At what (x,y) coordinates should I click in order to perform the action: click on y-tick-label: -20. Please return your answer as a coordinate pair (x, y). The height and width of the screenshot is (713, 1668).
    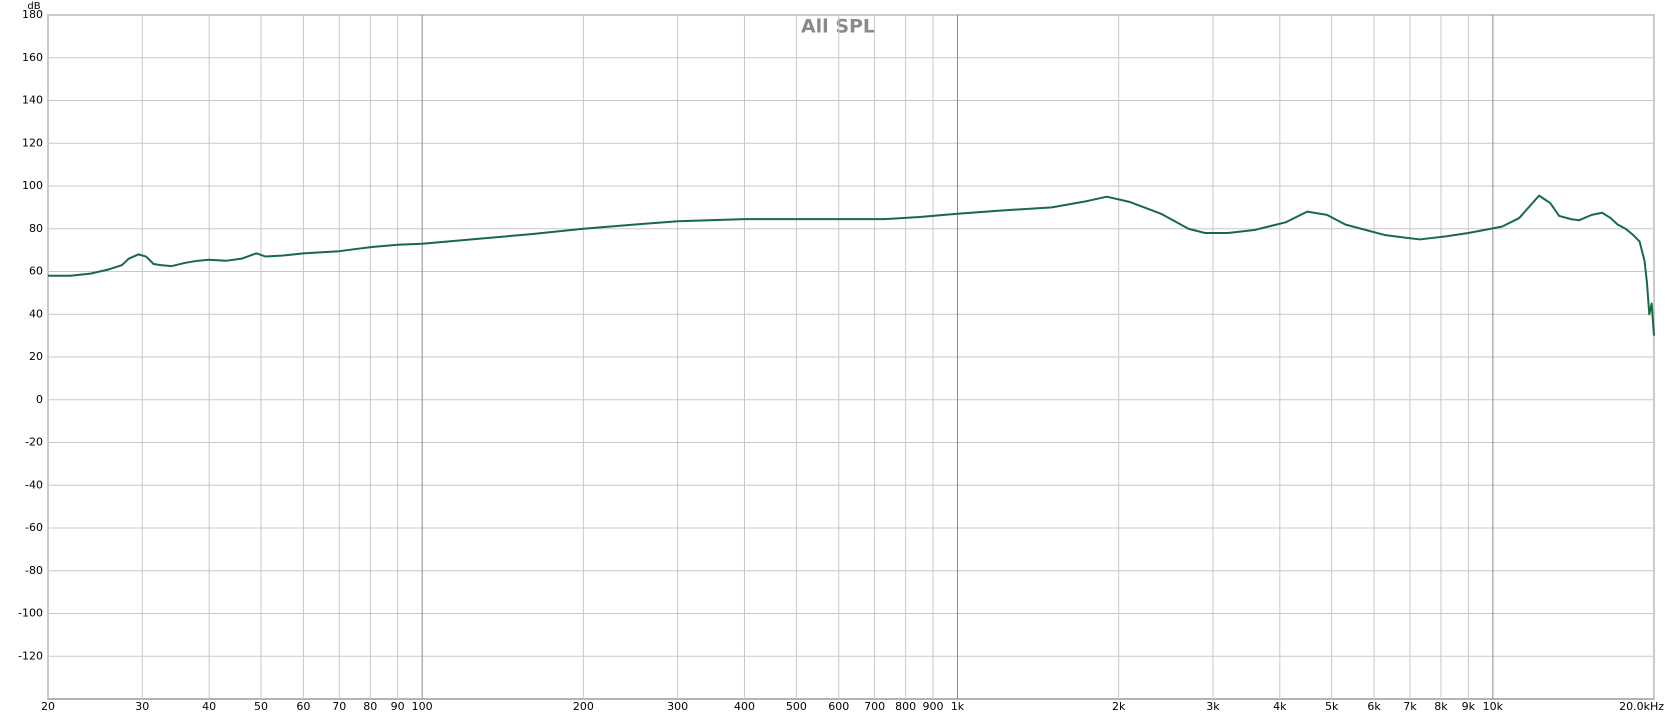
    Looking at the image, I should click on (34, 442).